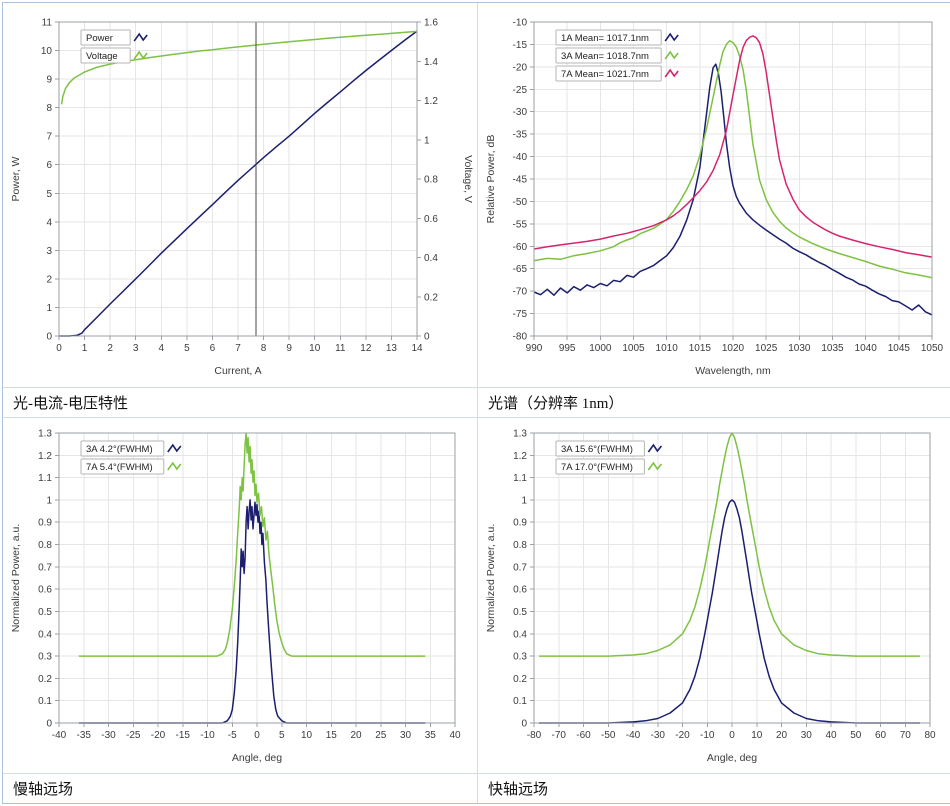 The image size is (950, 806). I want to click on y-tick-label: 1.2, so click(45, 456).